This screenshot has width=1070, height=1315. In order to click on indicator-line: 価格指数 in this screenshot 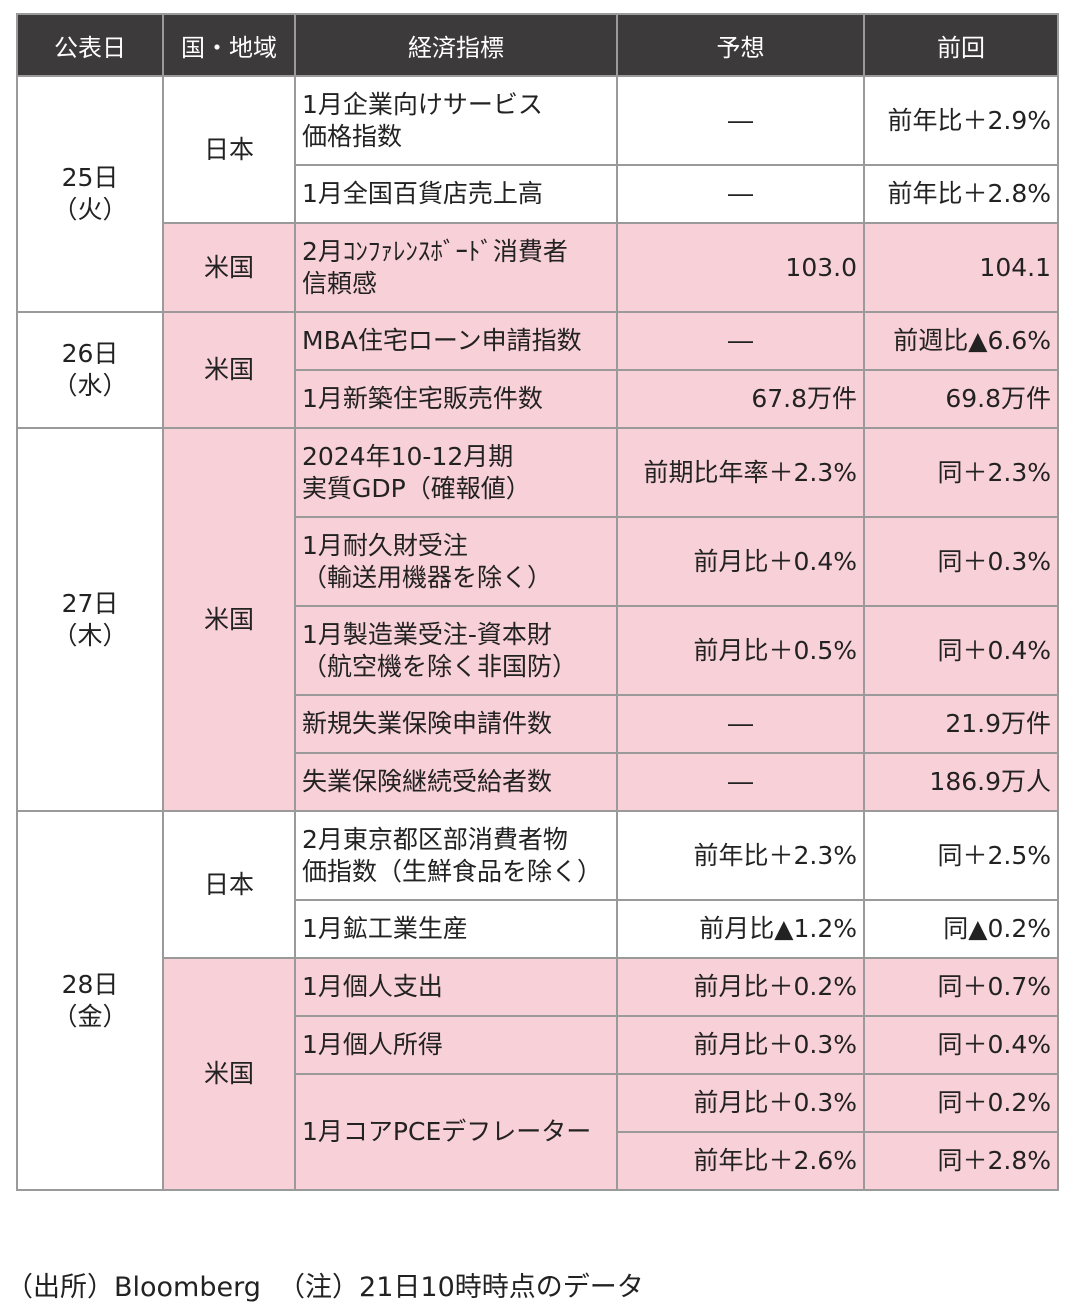, I will do `click(352, 136)`.